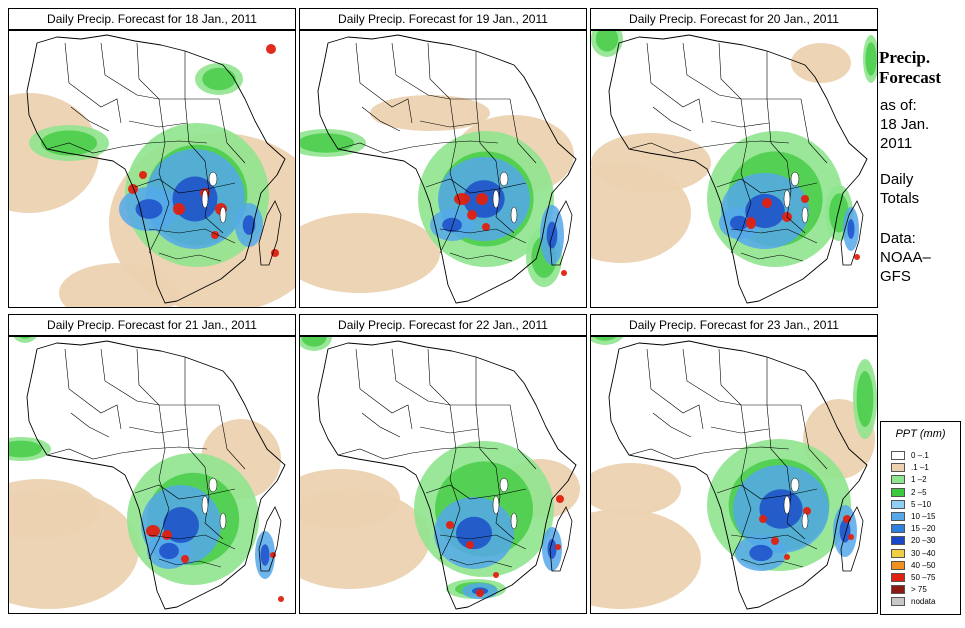 Image resolution: width=965 pixels, height=628 pixels. I want to click on source-line: GFS, so click(895, 276).